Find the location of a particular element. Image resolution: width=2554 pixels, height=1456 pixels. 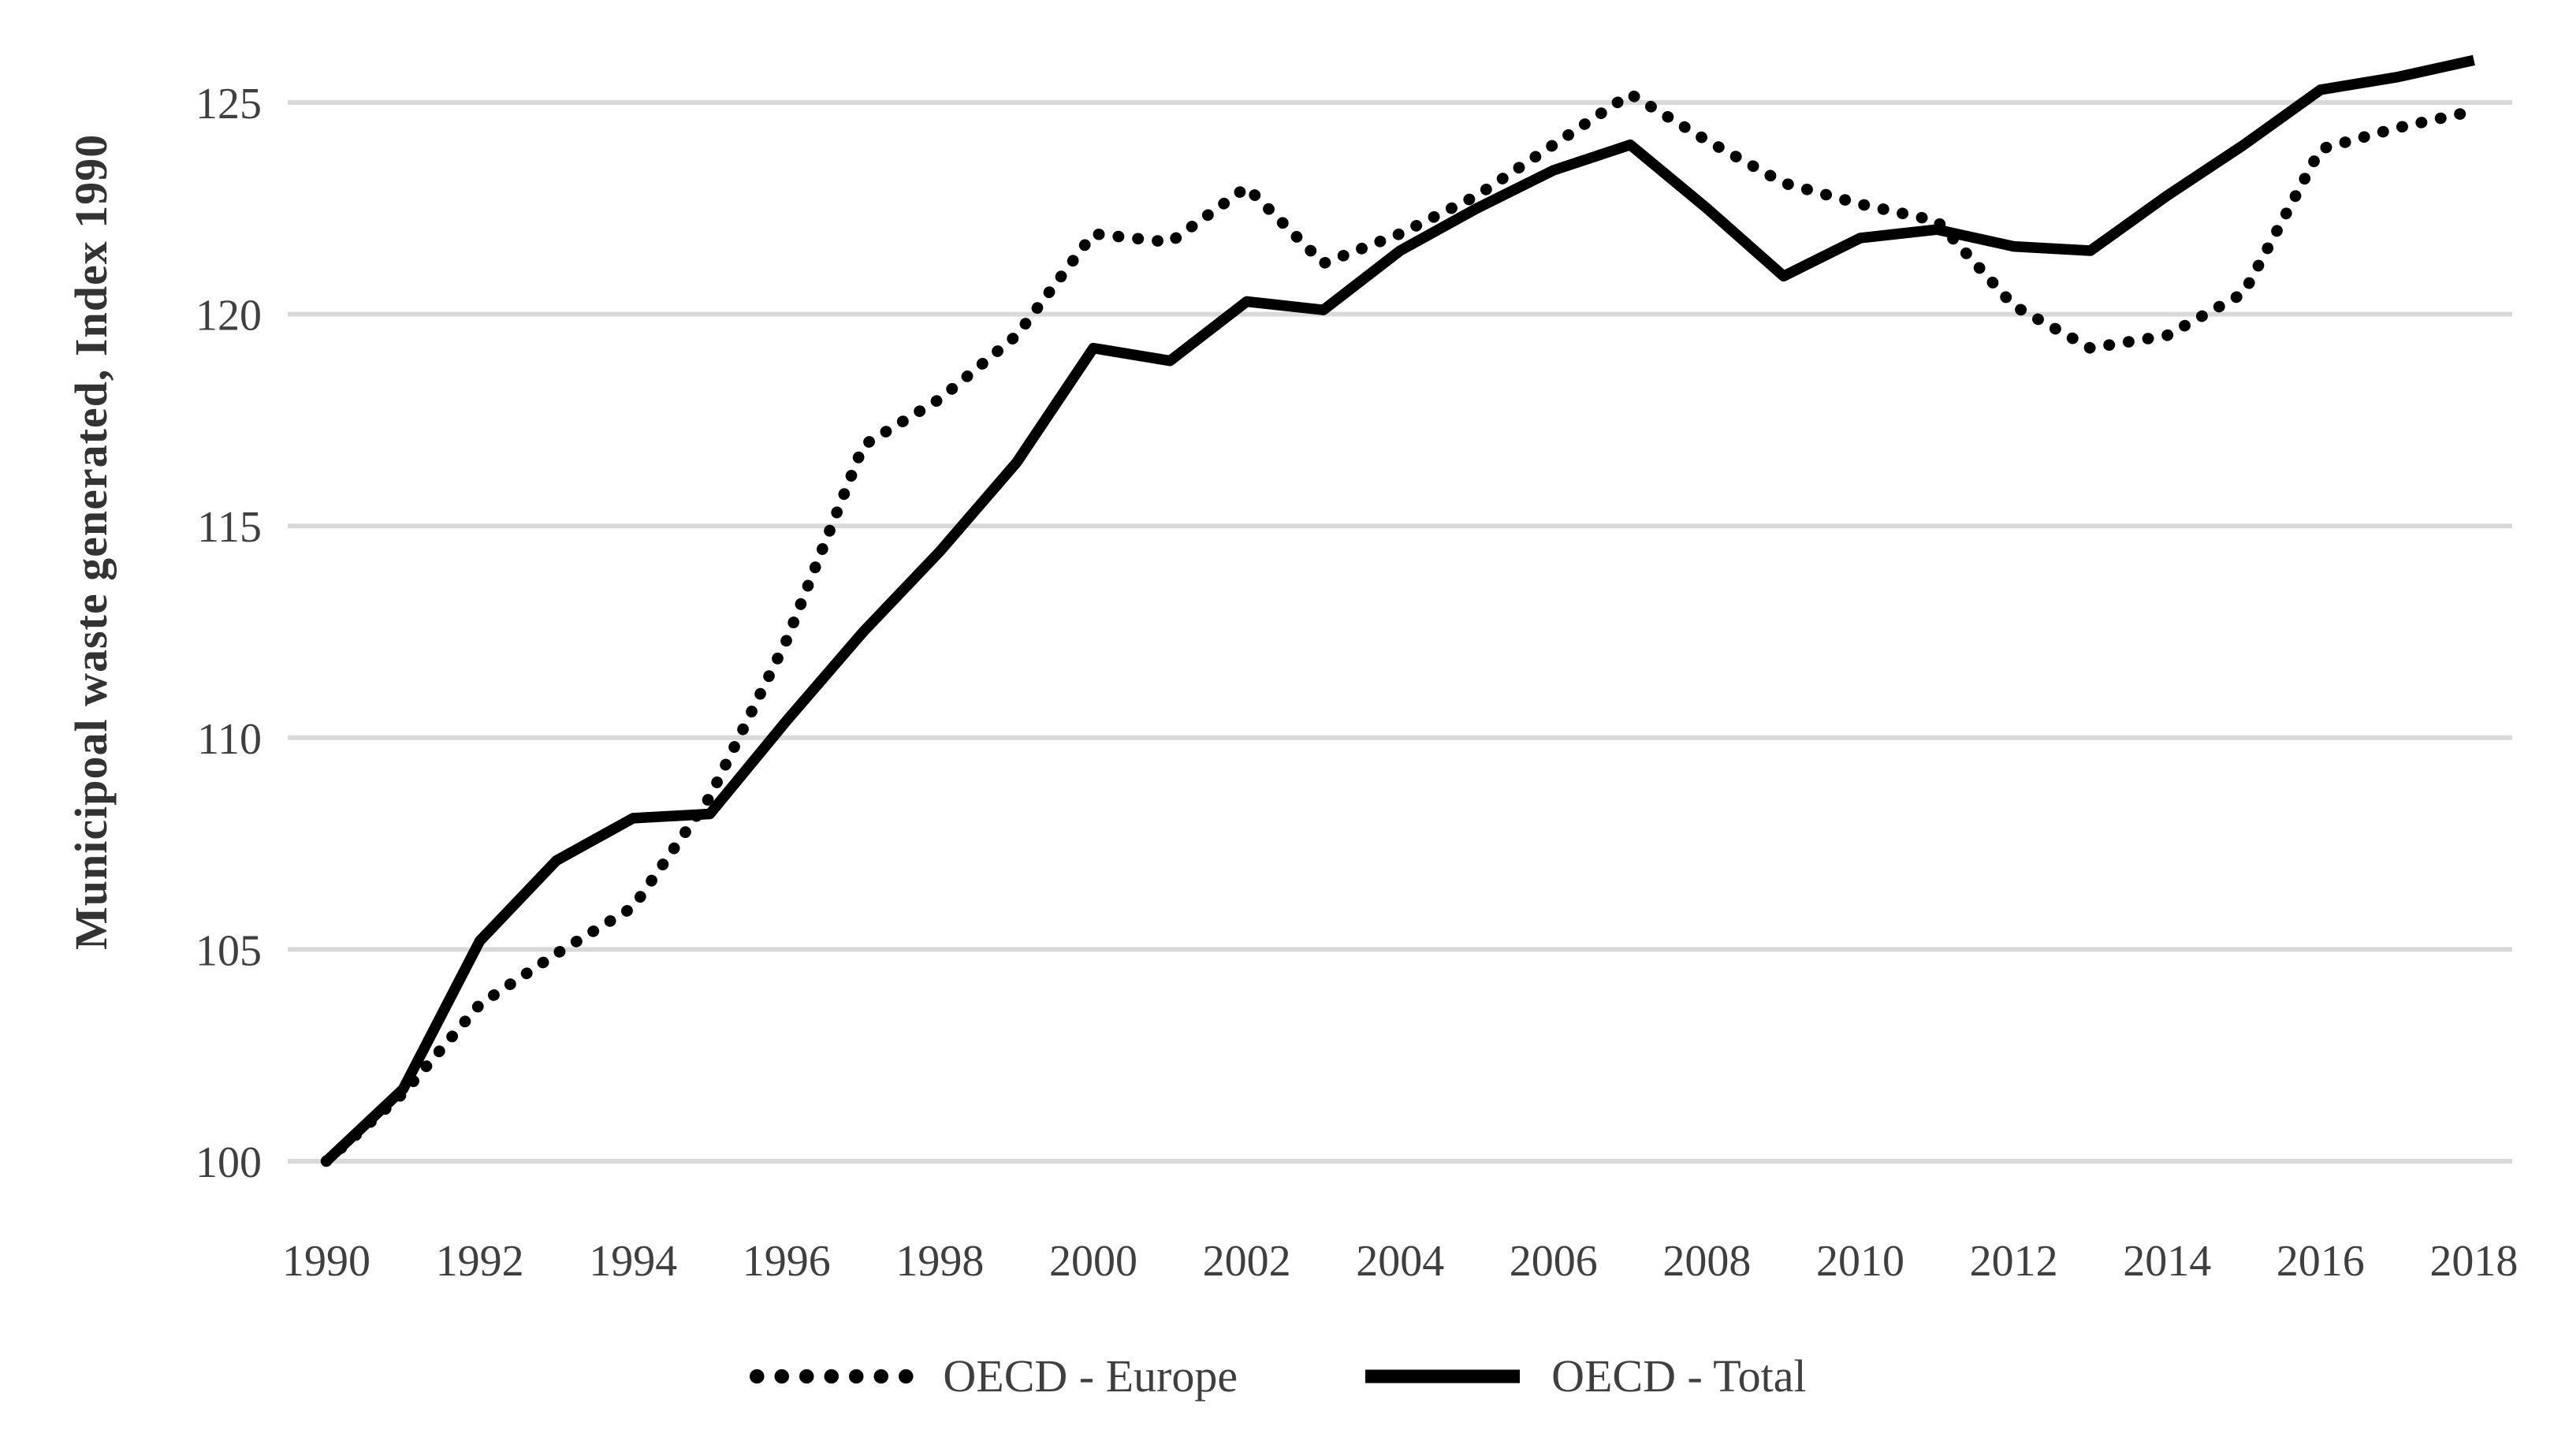

y-tick-label: 115 is located at coordinates (229, 527).